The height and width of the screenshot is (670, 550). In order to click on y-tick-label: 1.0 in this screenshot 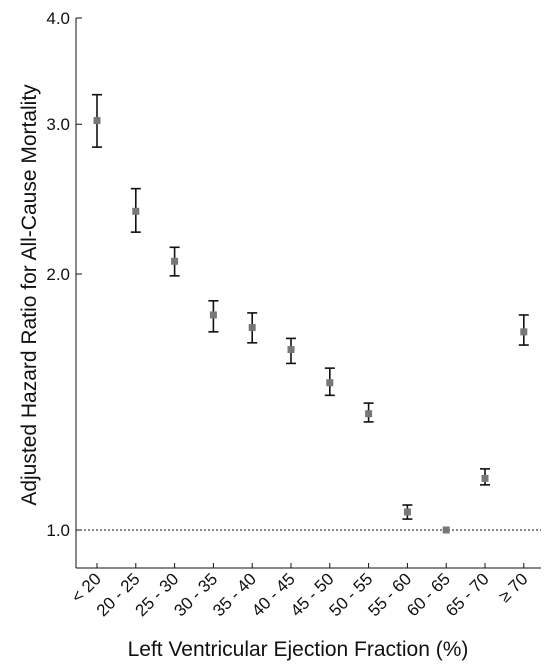, I will do `click(58, 530)`.